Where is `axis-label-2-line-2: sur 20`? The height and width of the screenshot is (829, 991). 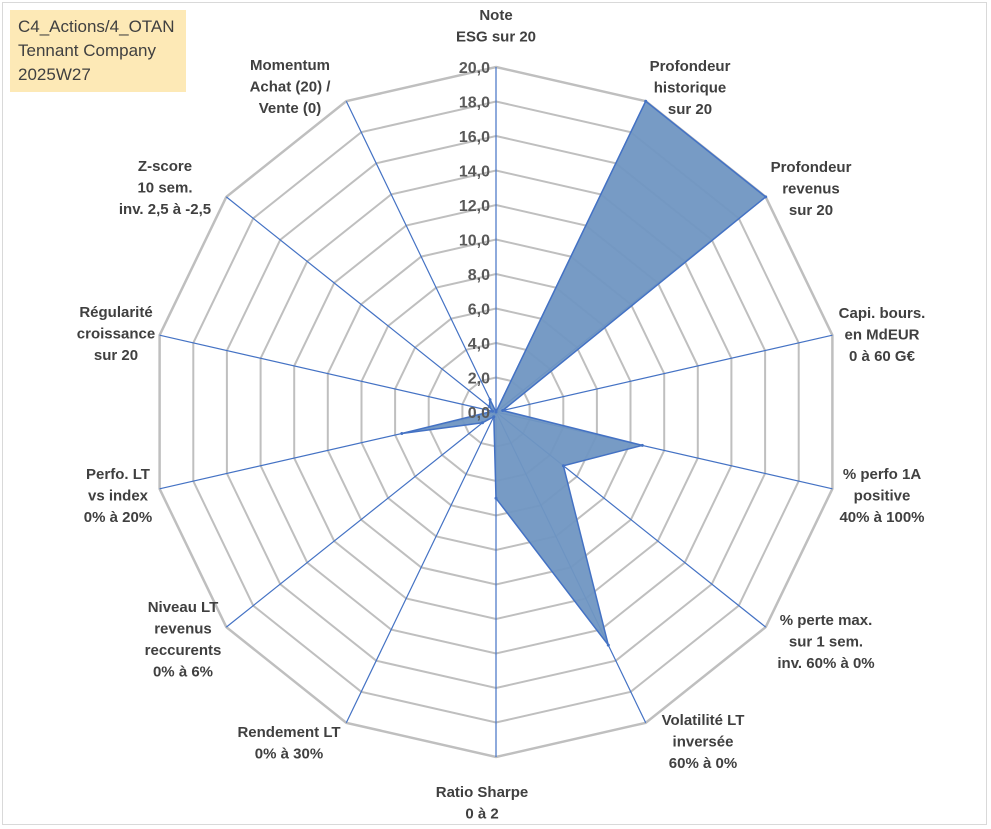
axis-label-2-line-2: sur 20 is located at coordinates (811, 210).